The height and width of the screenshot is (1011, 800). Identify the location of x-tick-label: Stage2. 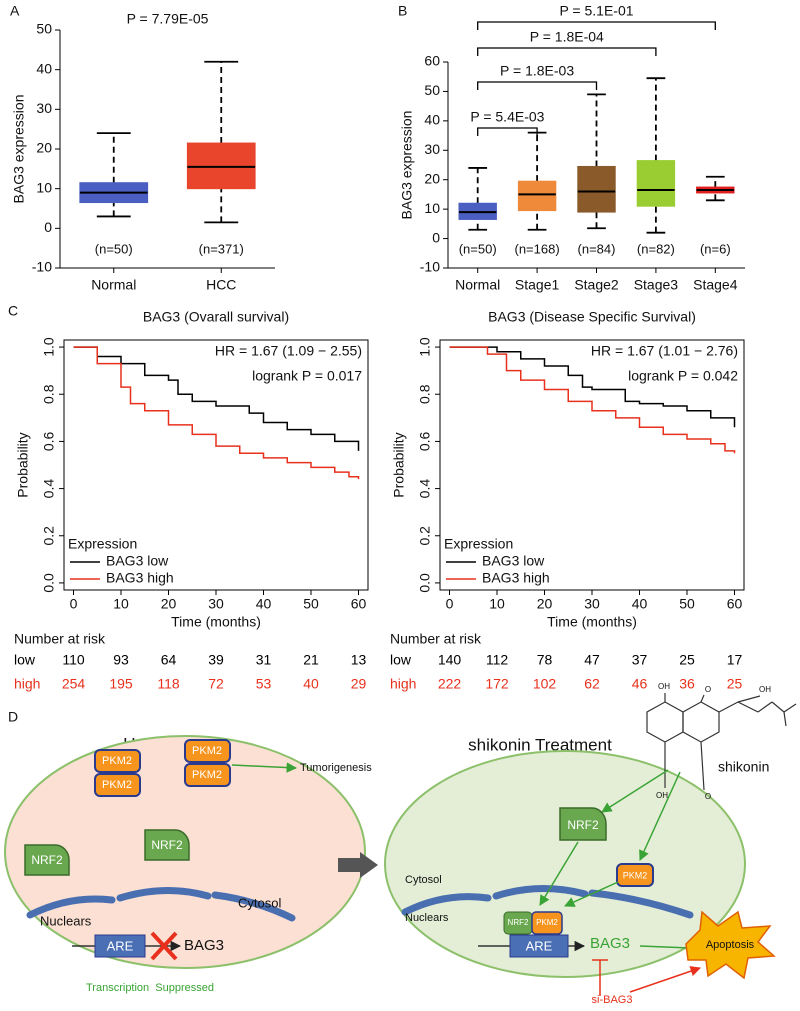
(596, 285).